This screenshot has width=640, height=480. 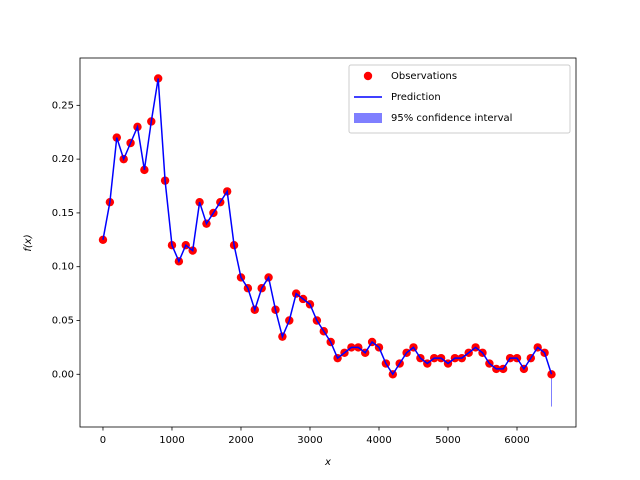 What do you see at coordinates (516, 440) in the screenshot?
I see `x-tick-label: 6000` at bounding box center [516, 440].